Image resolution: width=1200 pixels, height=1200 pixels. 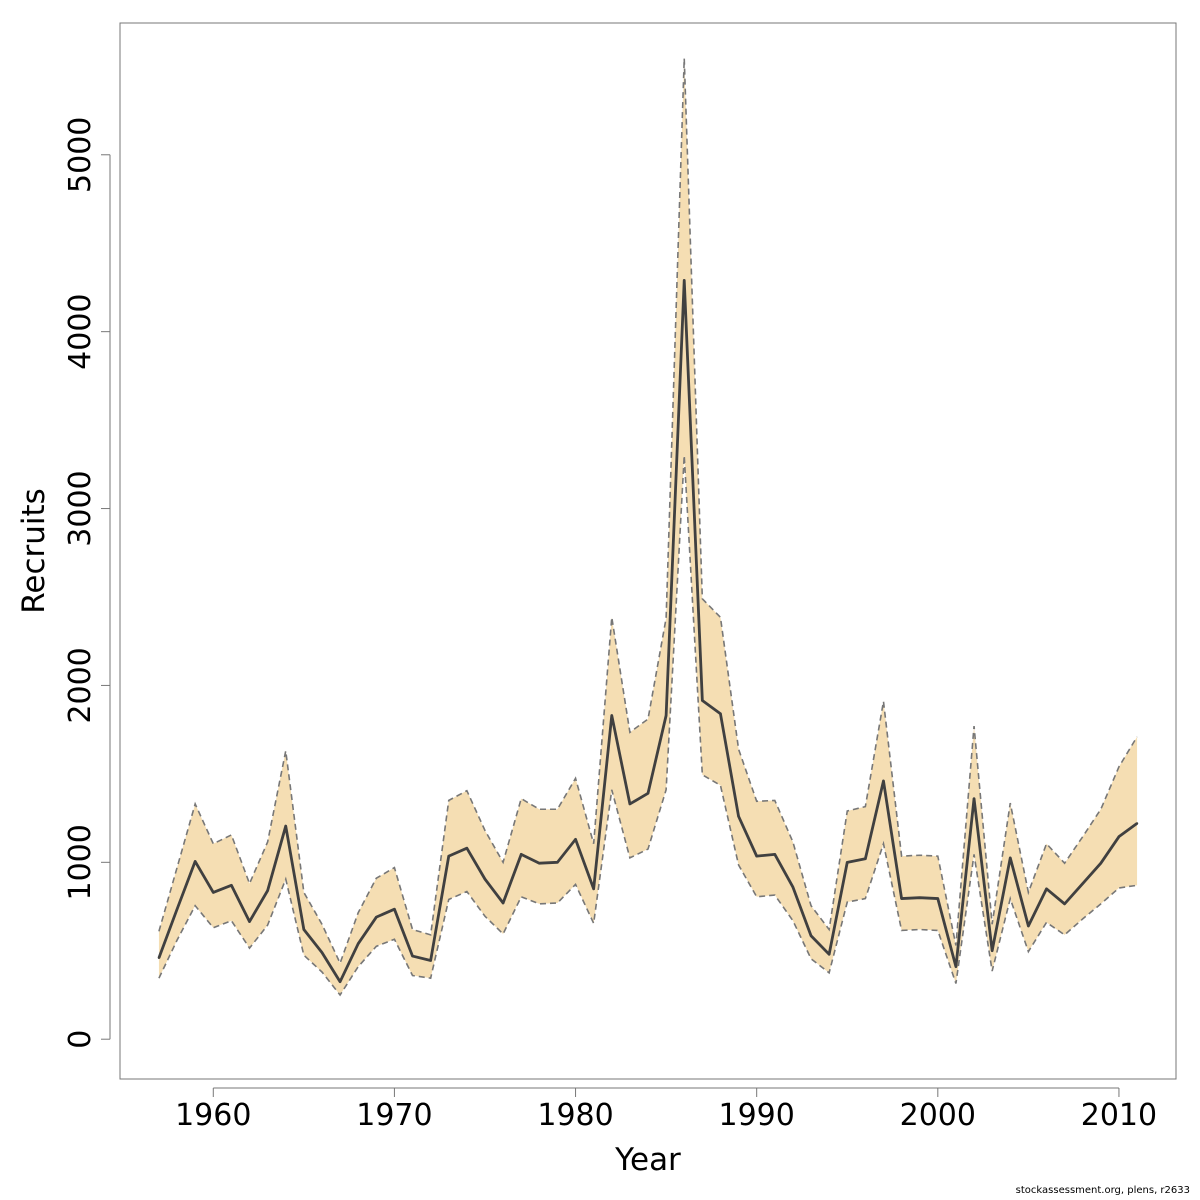 What do you see at coordinates (666, 1110) in the screenshot?
I see `x-axis: 1960 1970 1980 1990 2000 2010` at bounding box center [666, 1110].